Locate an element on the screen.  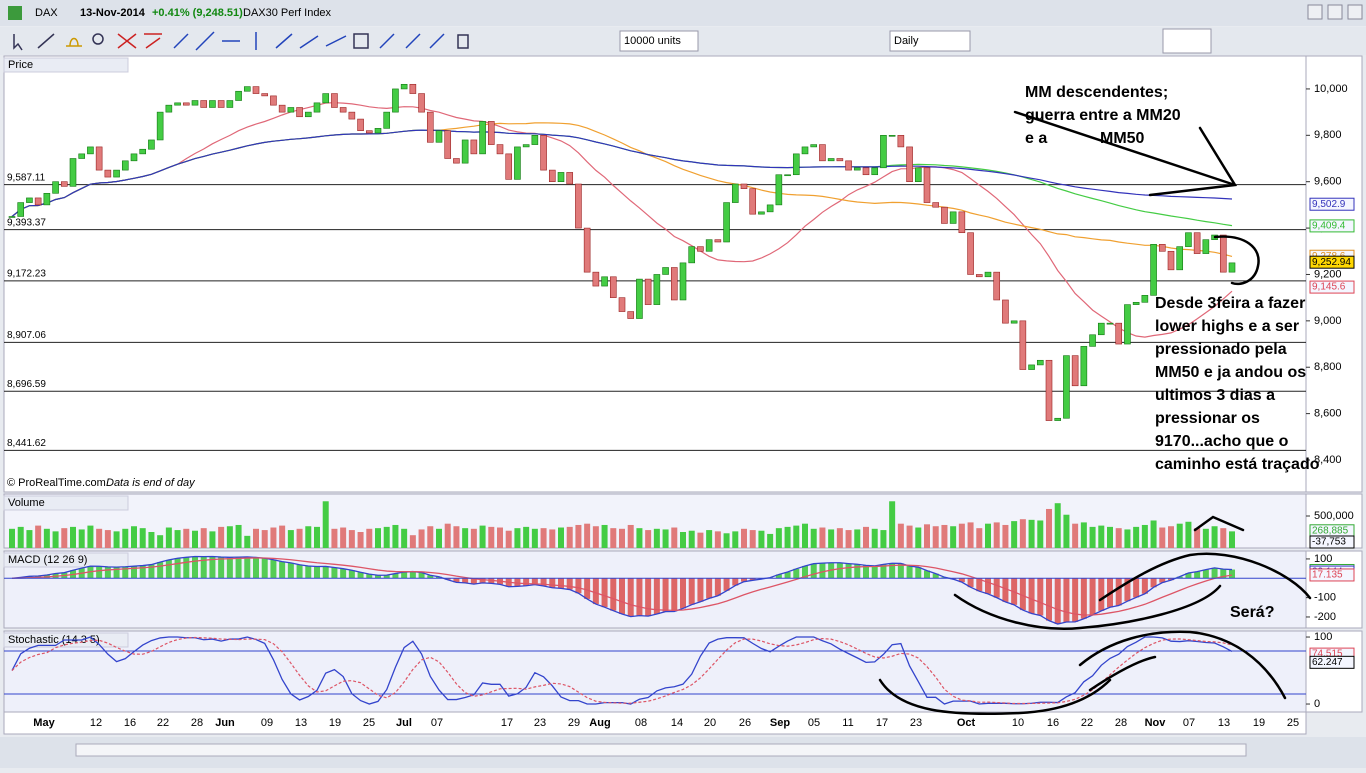
axis-panel is located at coordinates (1334, 671).